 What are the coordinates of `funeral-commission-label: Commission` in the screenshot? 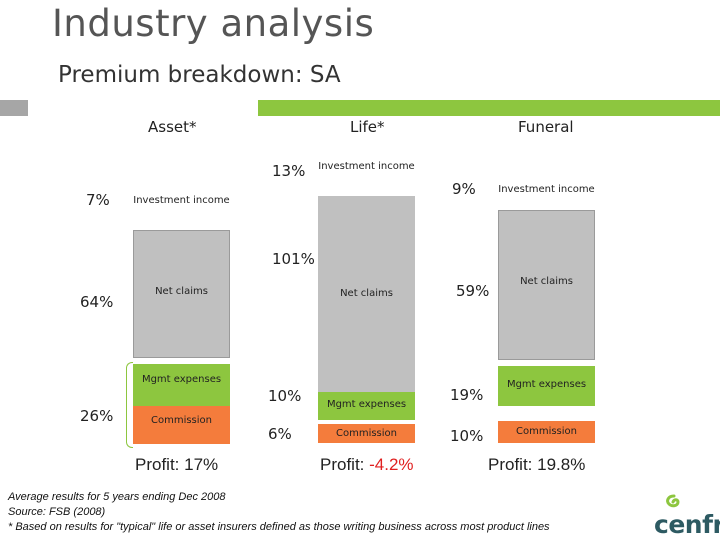 It's located at (546, 431).